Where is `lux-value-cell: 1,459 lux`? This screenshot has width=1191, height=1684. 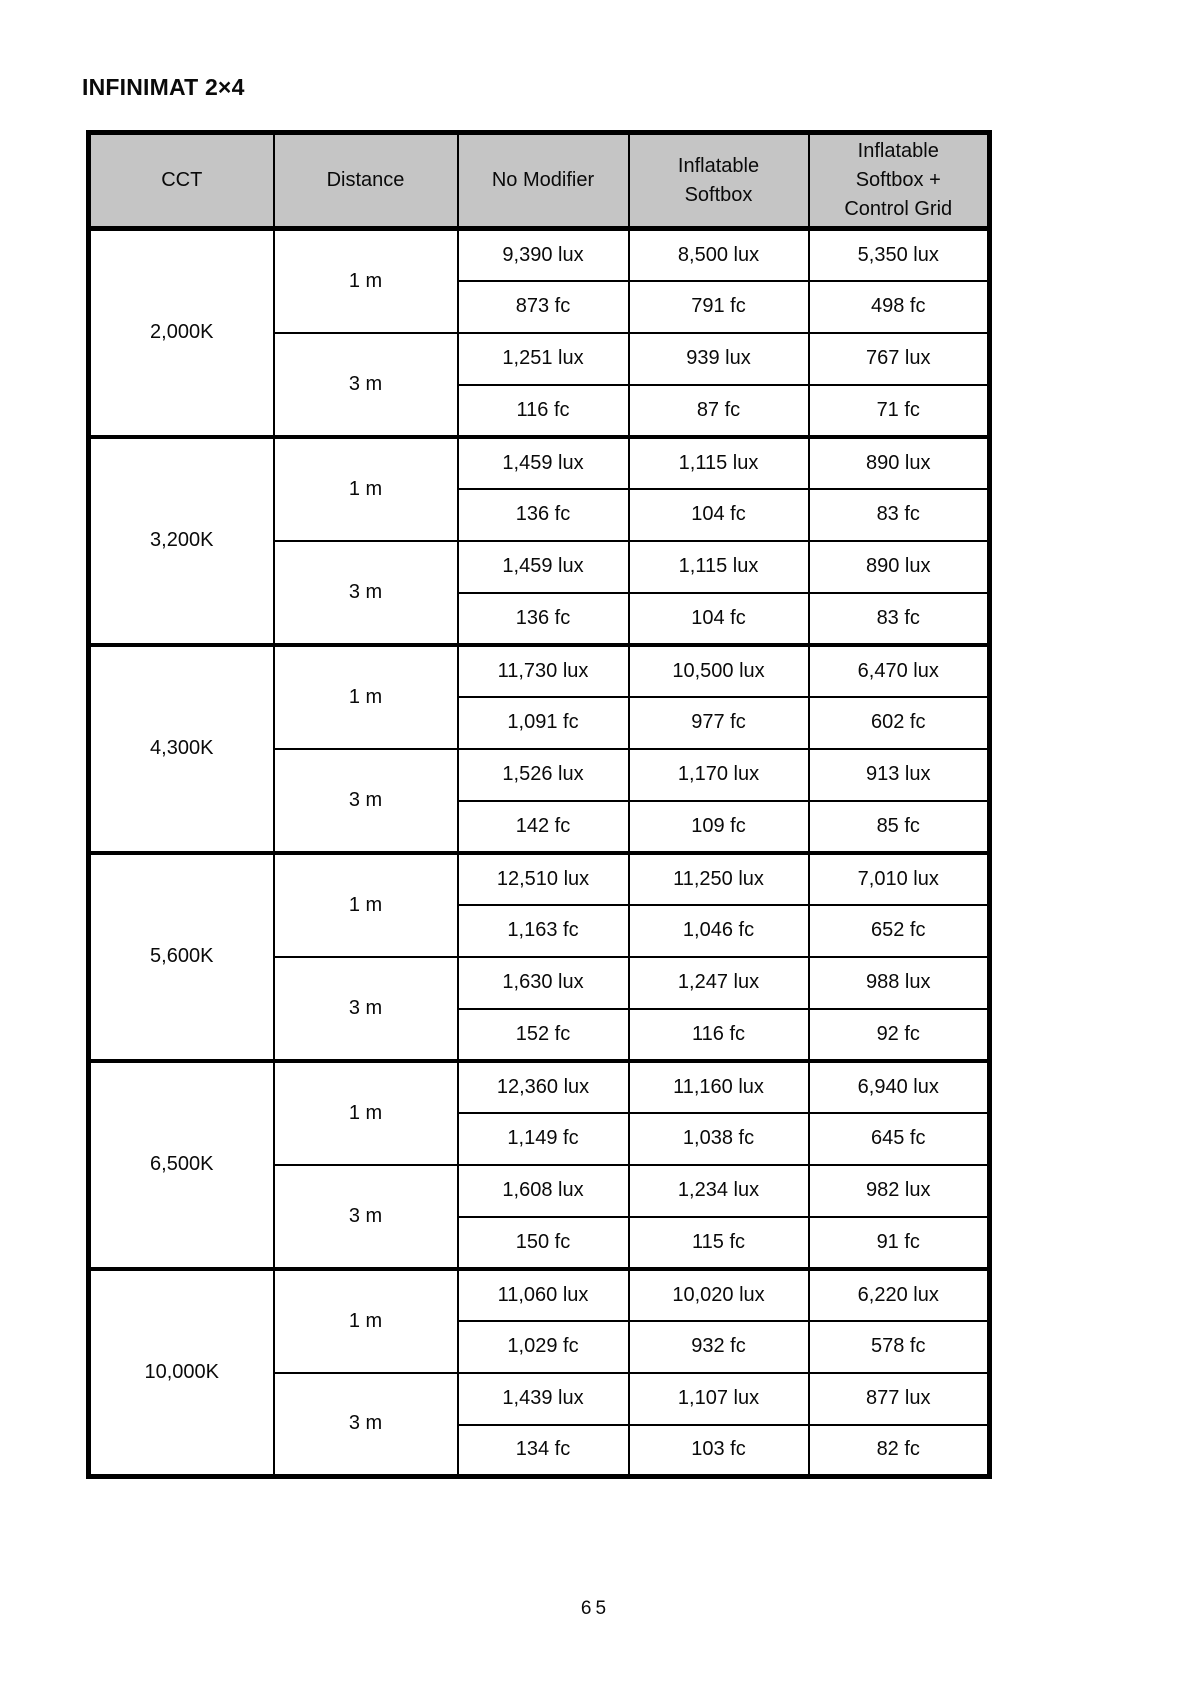 lux-value-cell: 1,459 lux is located at coordinates (543, 566).